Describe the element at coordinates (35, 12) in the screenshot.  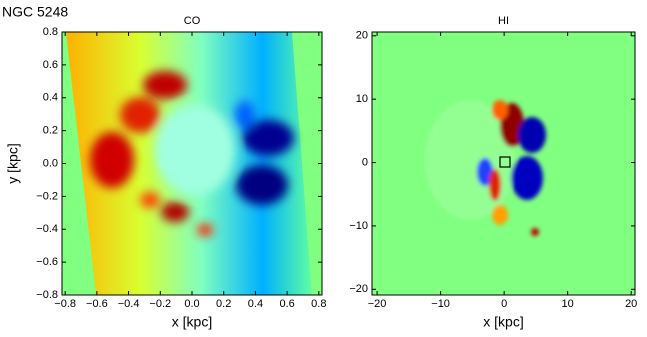
I see `figure-title: NGC 5248` at that location.